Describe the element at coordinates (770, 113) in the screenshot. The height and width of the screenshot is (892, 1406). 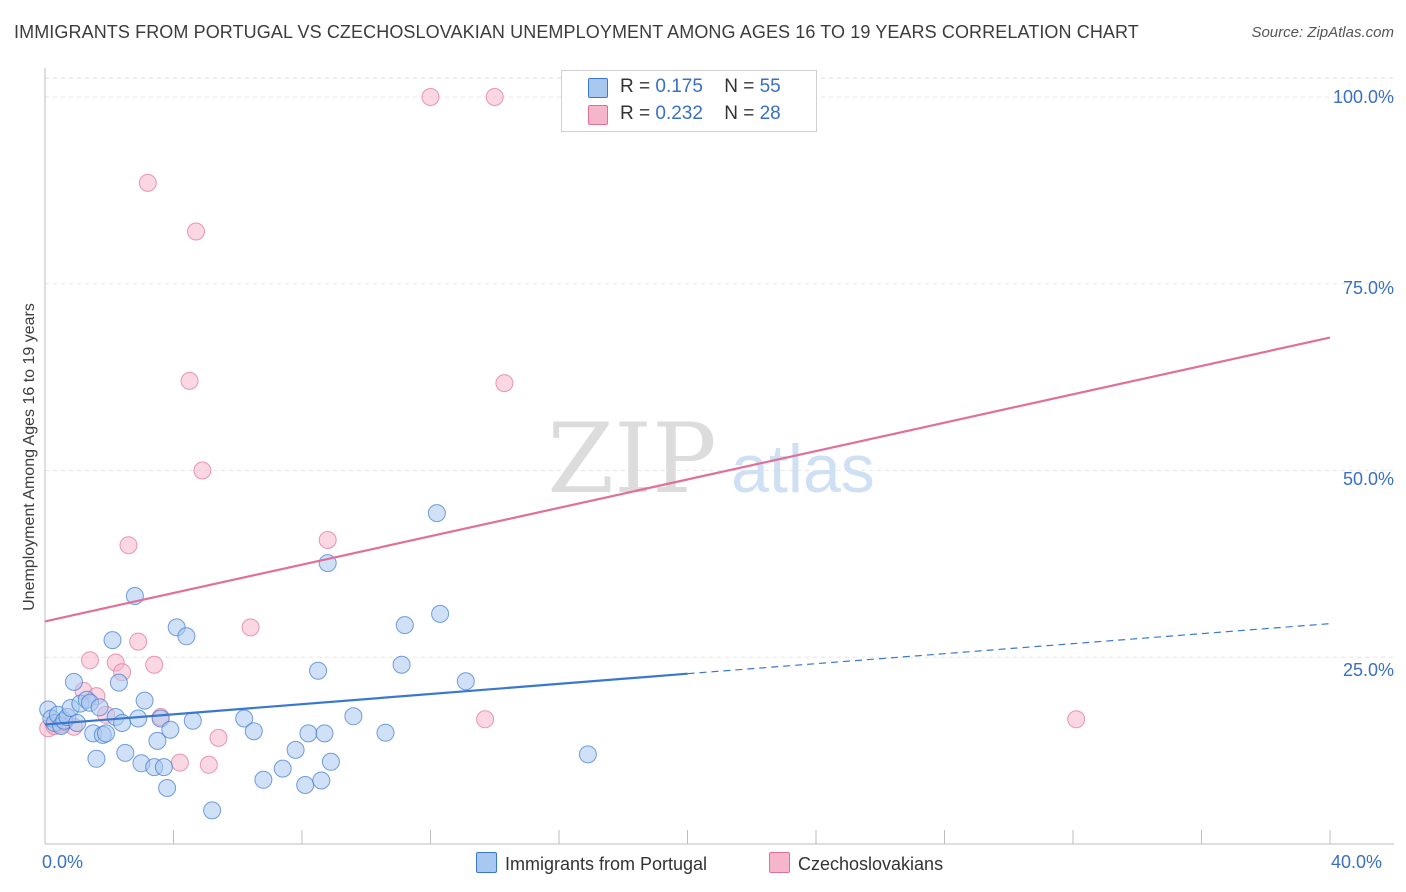
I see `legend-n-value-czech: 28` at that location.